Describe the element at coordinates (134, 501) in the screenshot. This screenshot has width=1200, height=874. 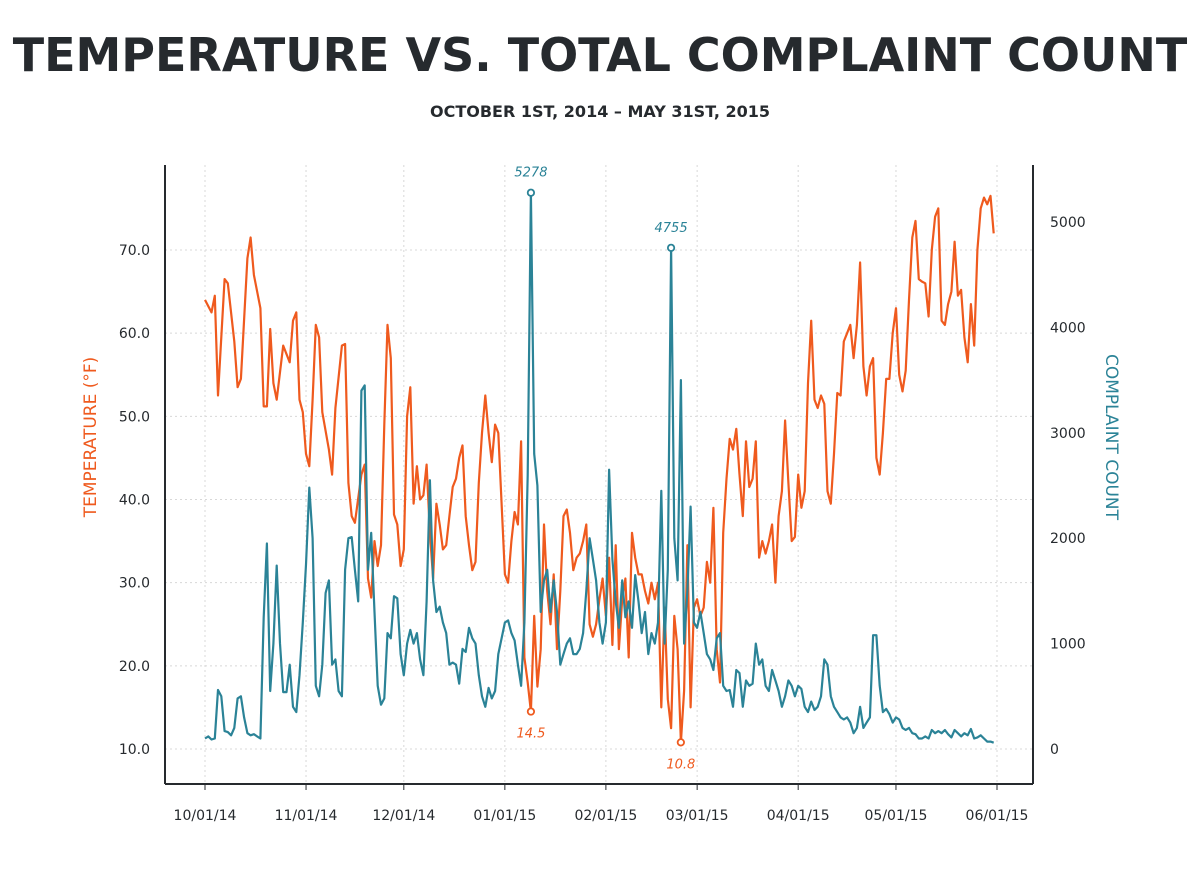
I see `y-left-tick-label: 40.0` at that location.